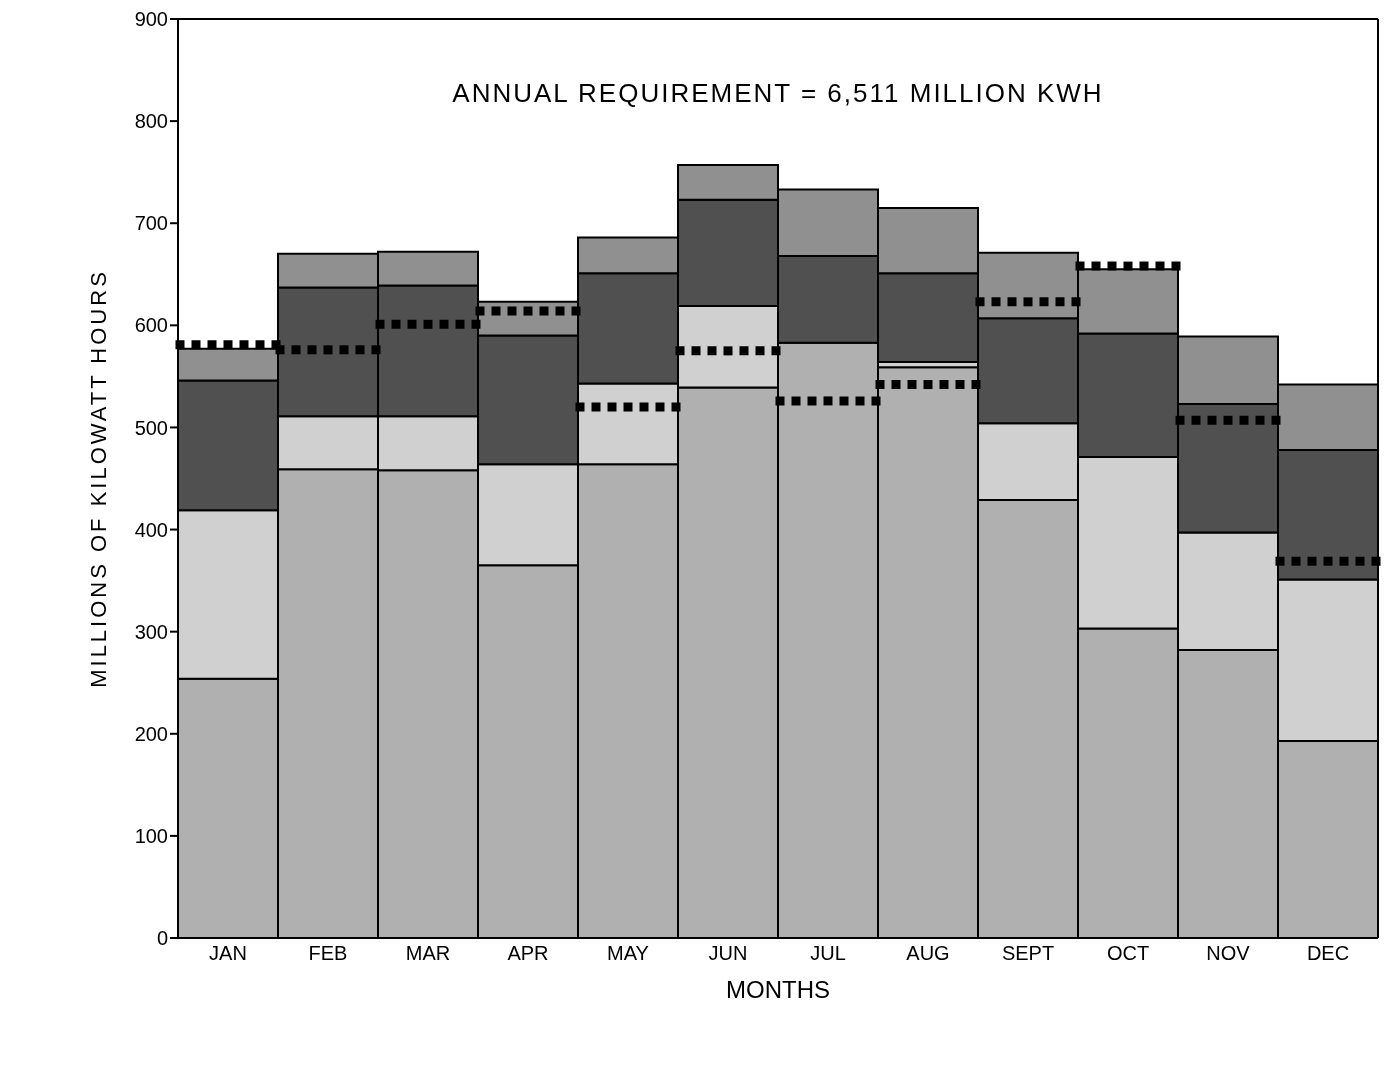  What do you see at coordinates (151, 223) in the screenshot?
I see `y-tick-label: 700` at bounding box center [151, 223].